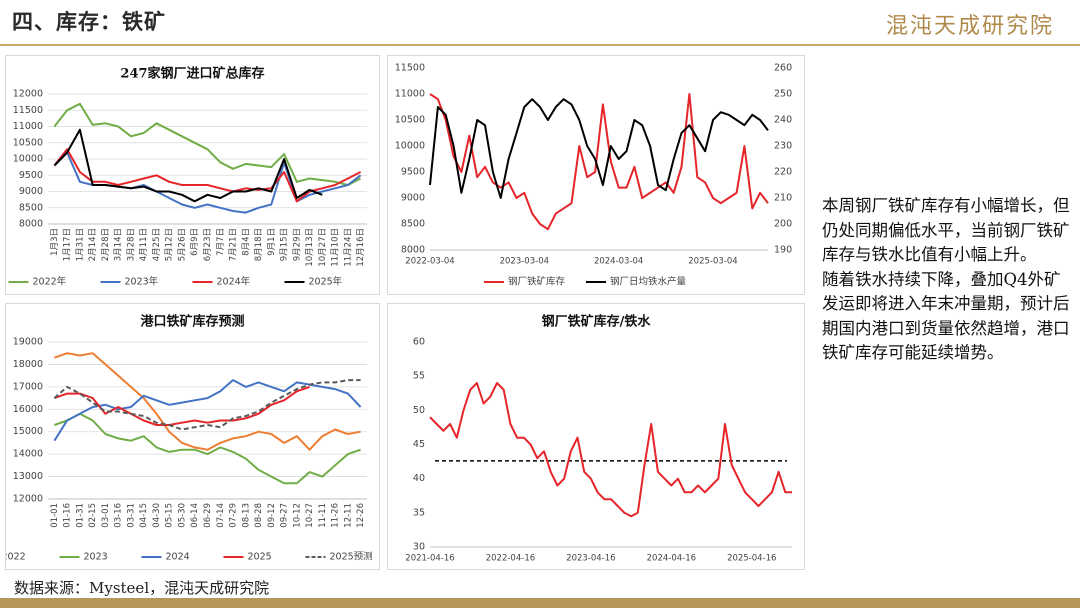 This screenshot has width=1080, height=608. What do you see at coordinates (783, 172) in the screenshot?
I see `y2-tick-label: 220` at bounding box center [783, 172].